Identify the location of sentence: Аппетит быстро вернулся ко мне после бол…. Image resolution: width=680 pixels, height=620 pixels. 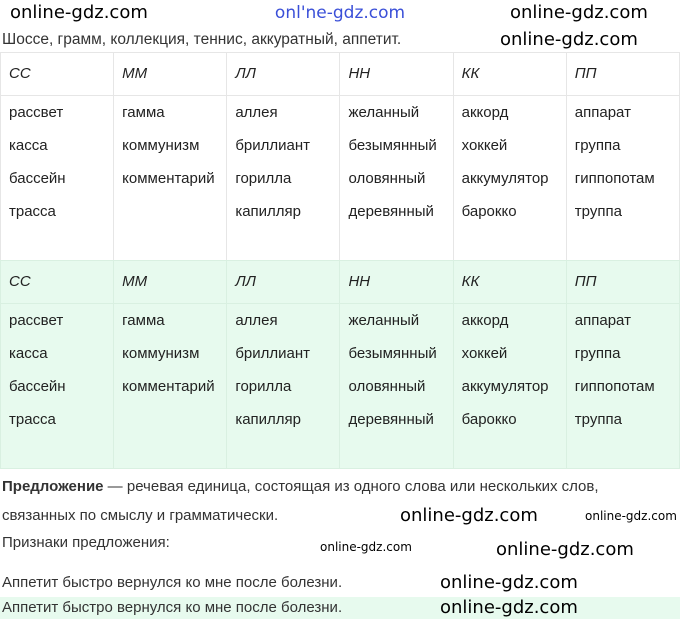
(172, 582).